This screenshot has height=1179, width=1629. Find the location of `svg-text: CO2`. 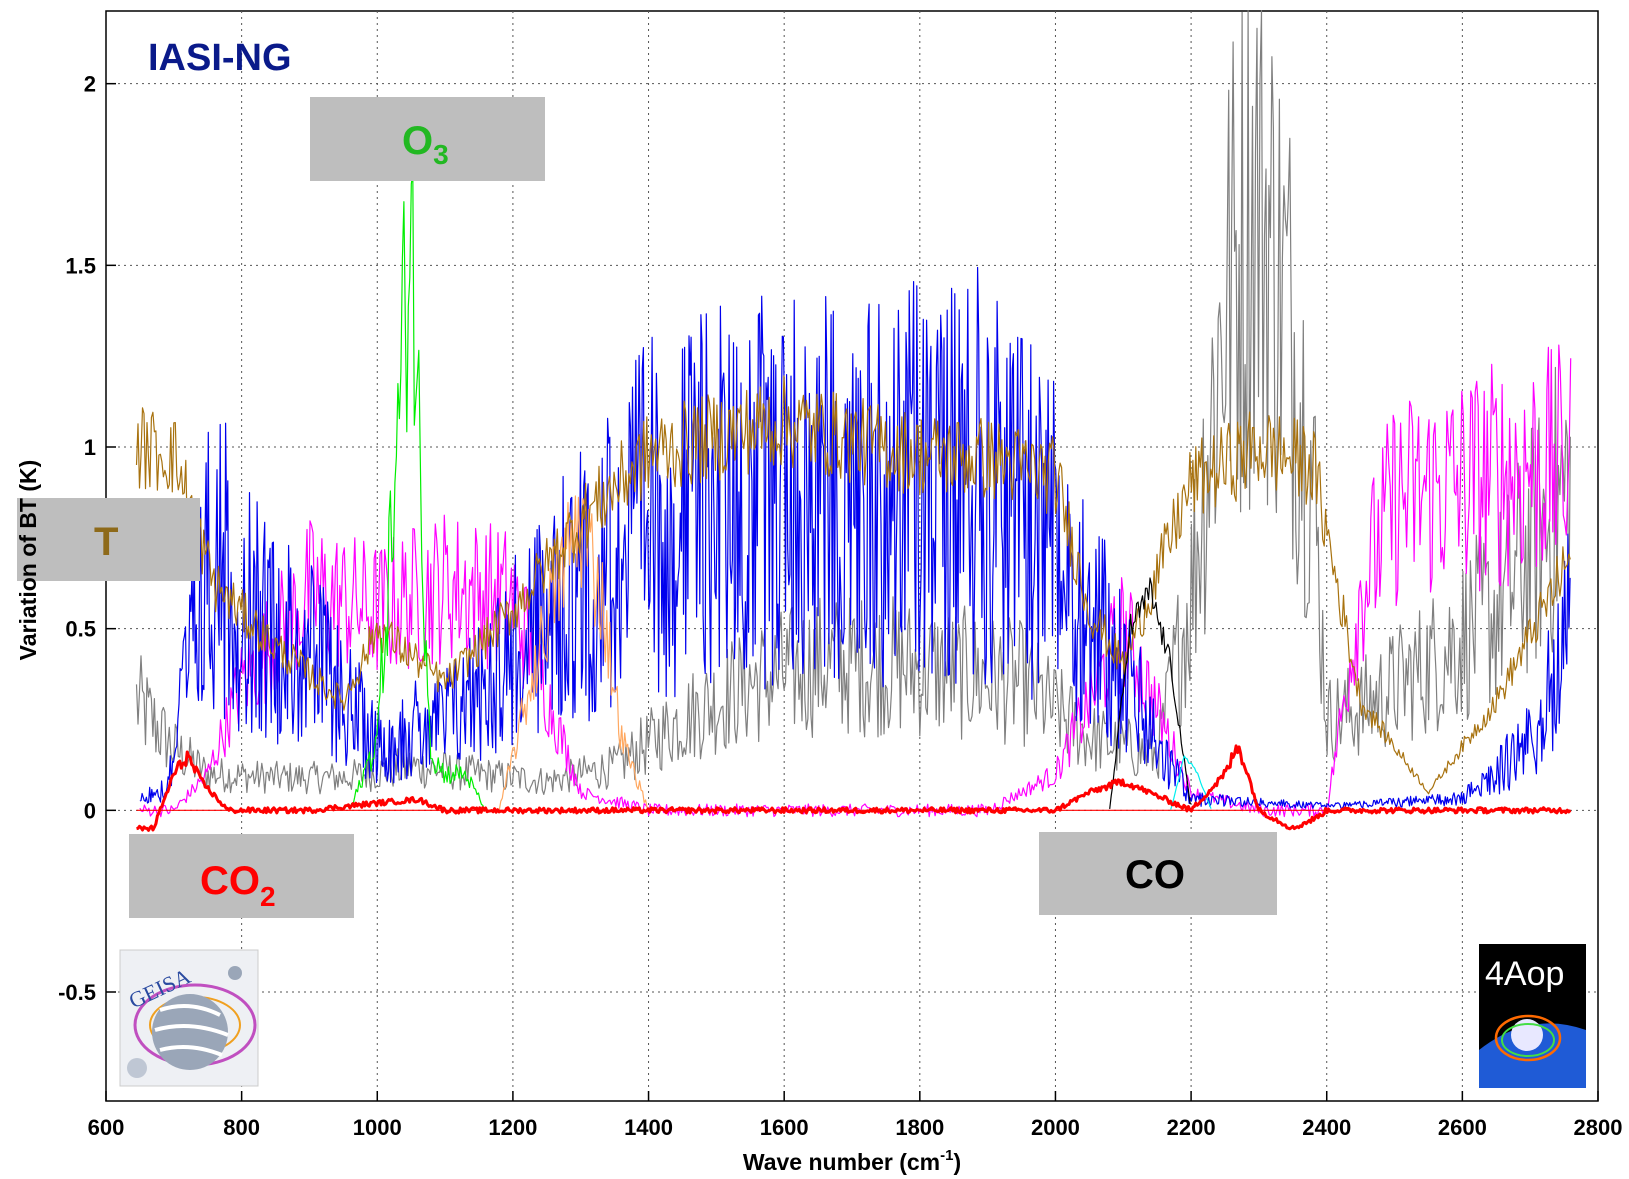

svg-text: CO2 is located at coordinates (238, 885).